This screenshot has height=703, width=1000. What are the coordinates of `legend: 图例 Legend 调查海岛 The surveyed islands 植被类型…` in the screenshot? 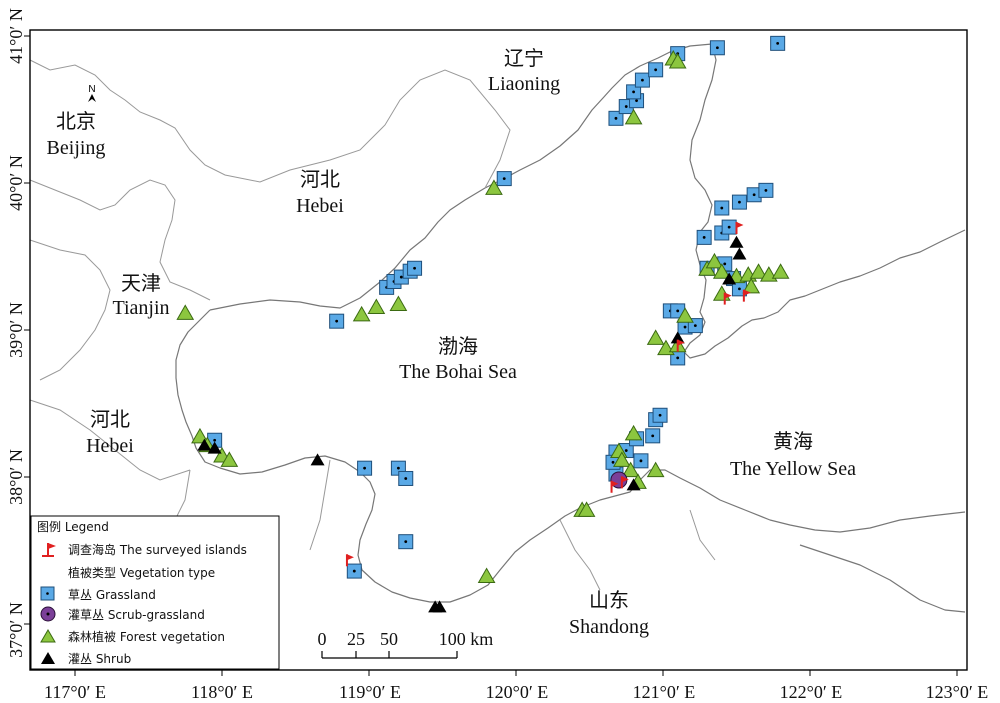 It's located at (155, 592).